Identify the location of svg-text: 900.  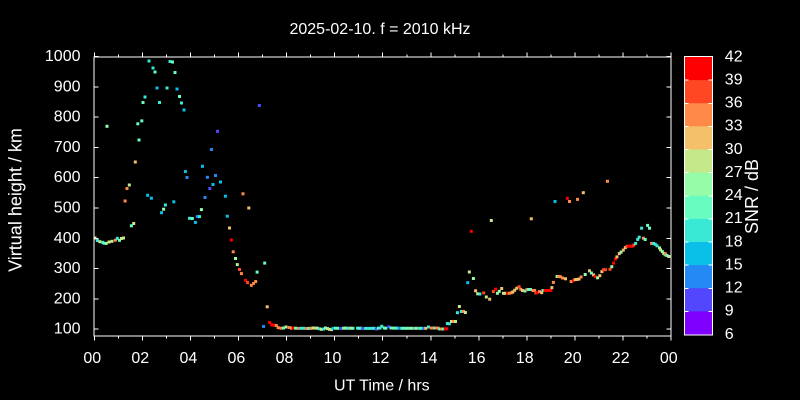
(67, 86).